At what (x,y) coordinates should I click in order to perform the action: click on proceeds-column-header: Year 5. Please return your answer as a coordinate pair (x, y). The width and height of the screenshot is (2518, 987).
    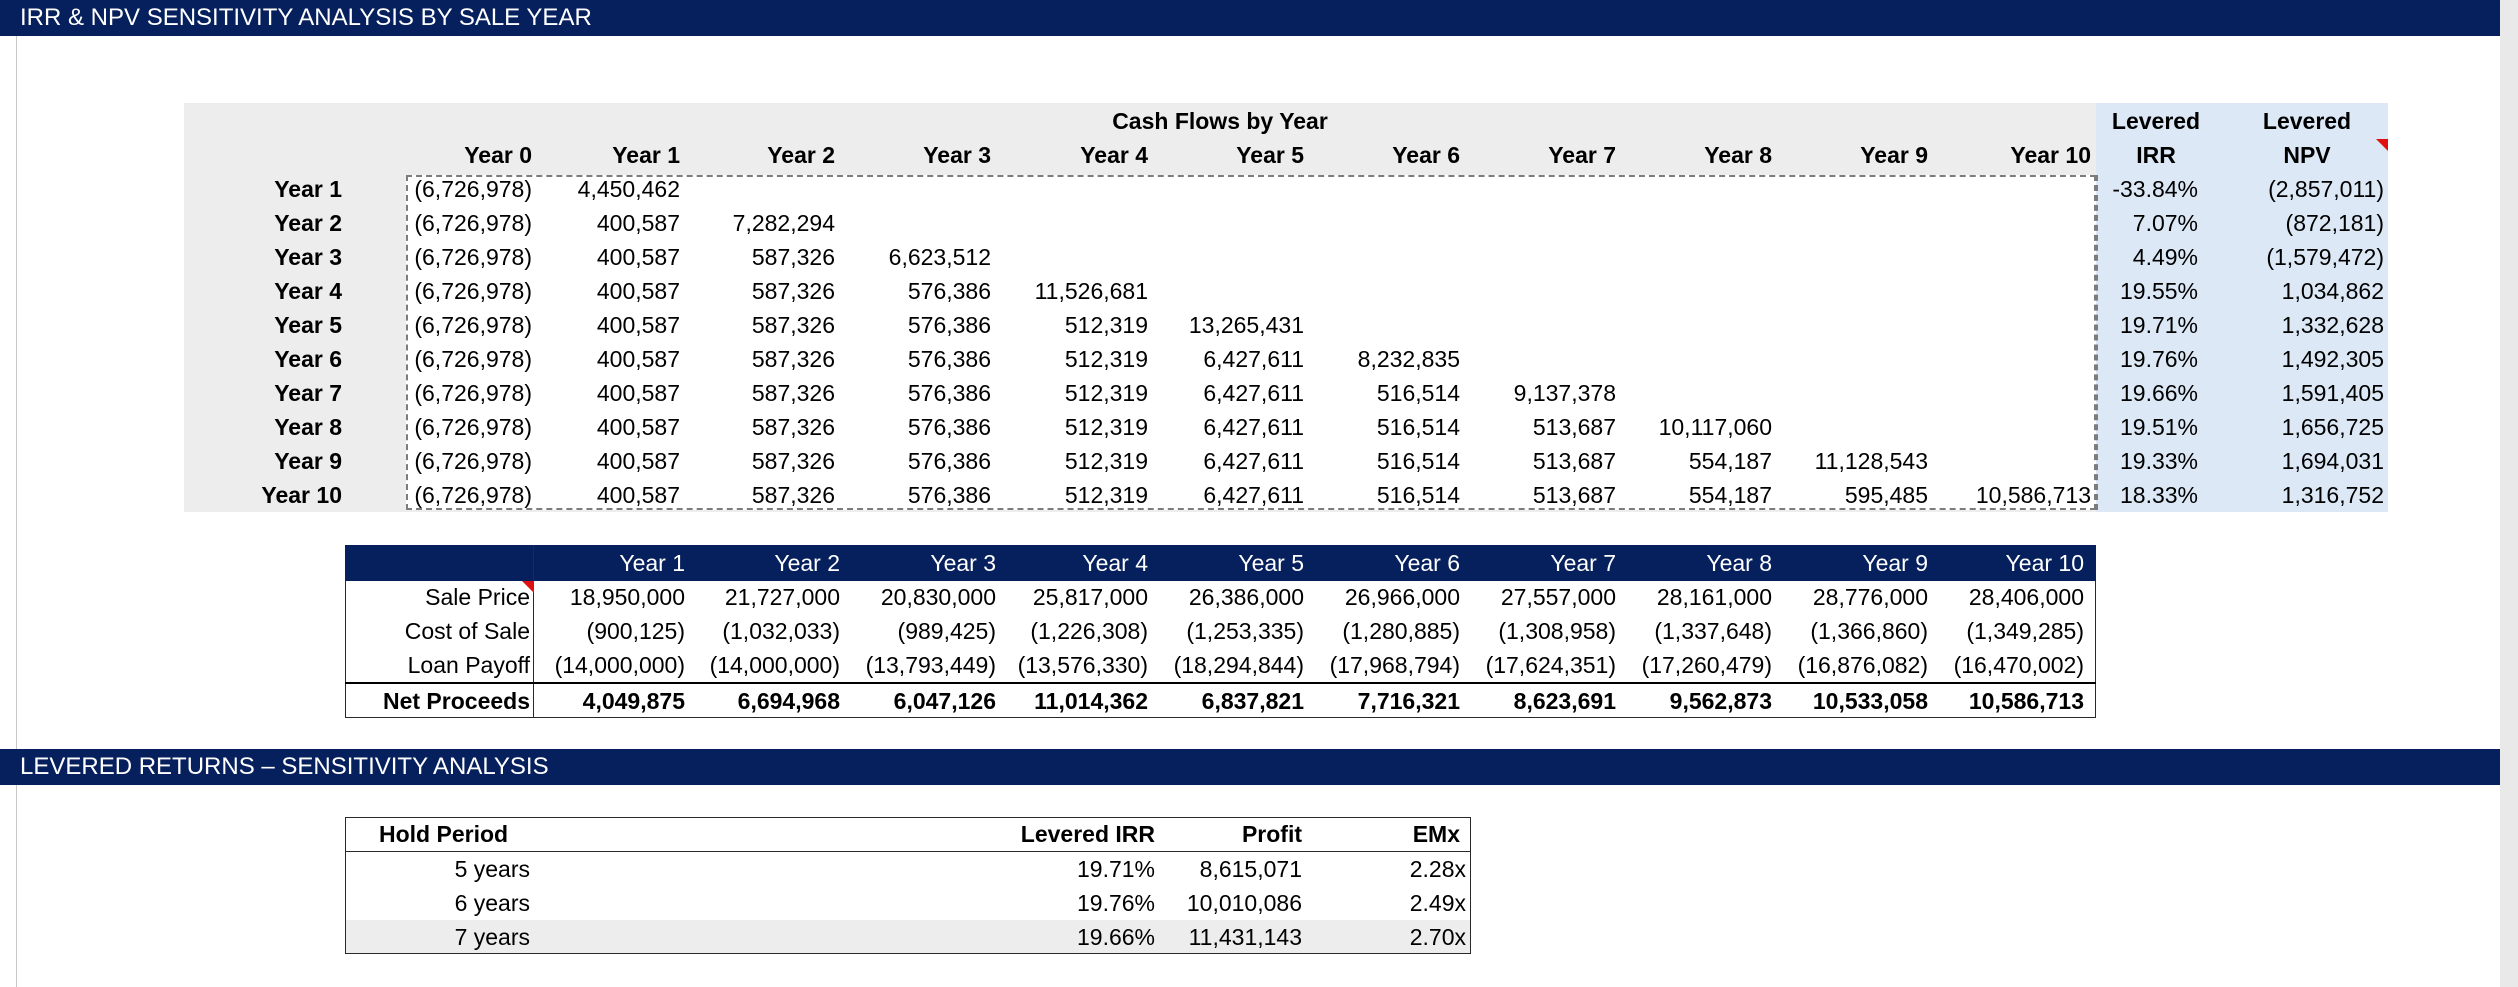
    Looking at the image, I should click on (1271, 563).